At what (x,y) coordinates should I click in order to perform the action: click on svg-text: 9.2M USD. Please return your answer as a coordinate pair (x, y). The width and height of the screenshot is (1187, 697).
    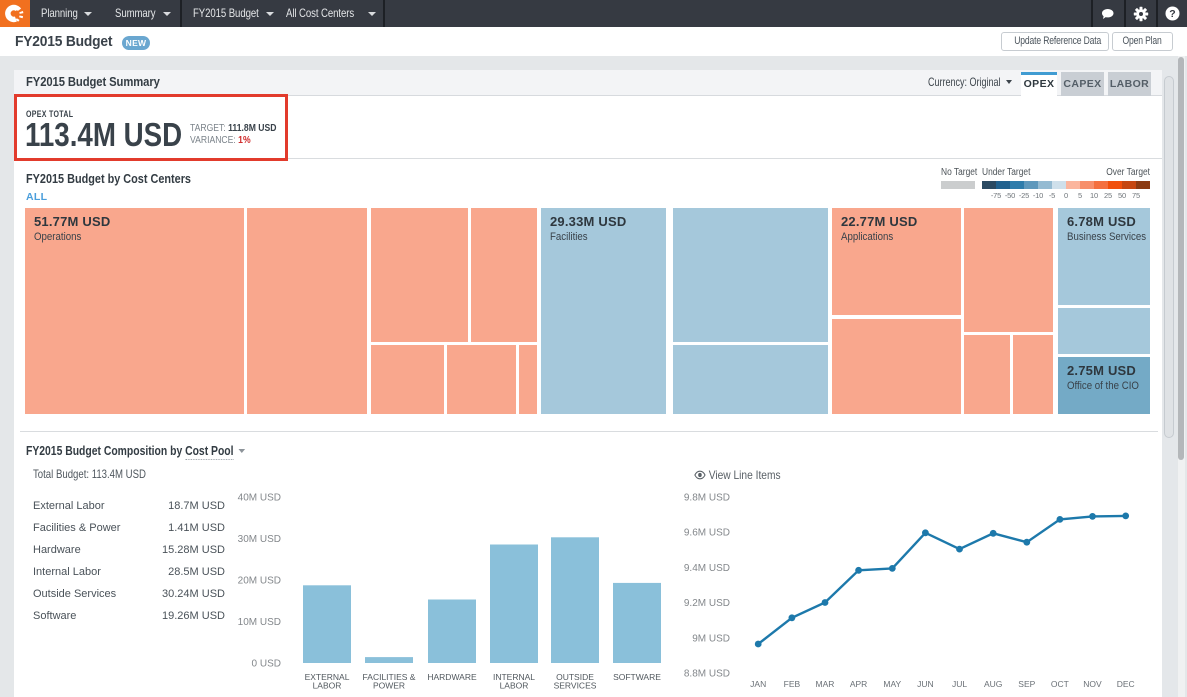
    Looking at the image, I should click on (707, 603).